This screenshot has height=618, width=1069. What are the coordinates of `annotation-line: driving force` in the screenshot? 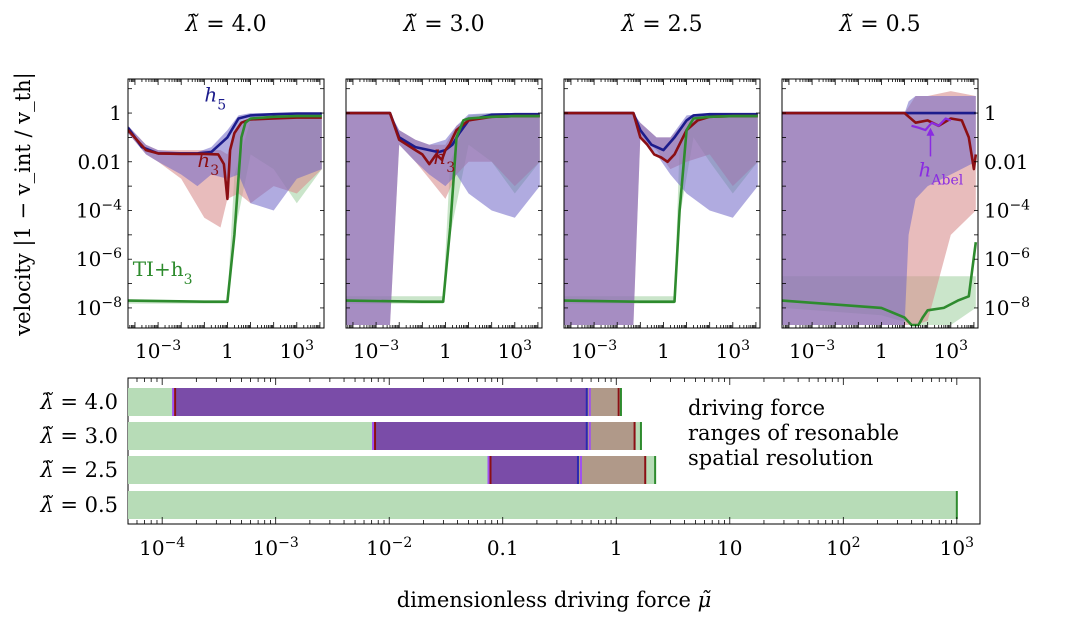 It's located at (756, 408).